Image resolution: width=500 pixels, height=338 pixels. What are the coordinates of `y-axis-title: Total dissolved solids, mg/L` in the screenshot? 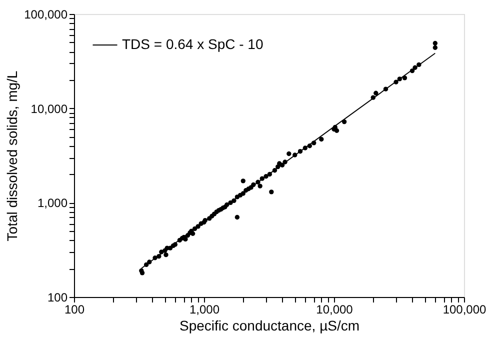 It's located at (12, 156).